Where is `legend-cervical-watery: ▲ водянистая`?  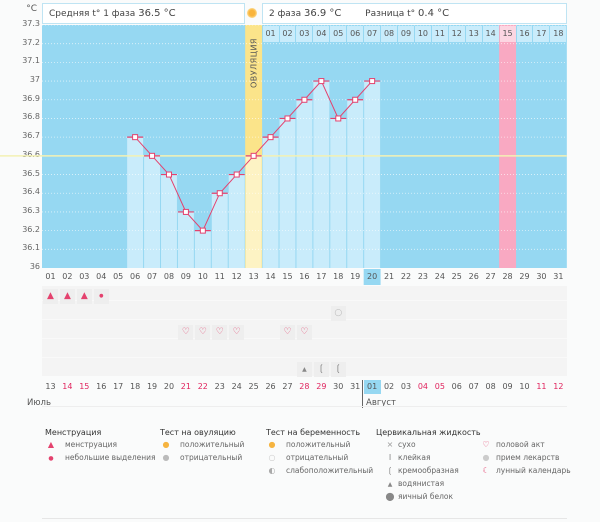
legend-cervical-watery: ▲ водянистая is located at coordinates (414, 483).